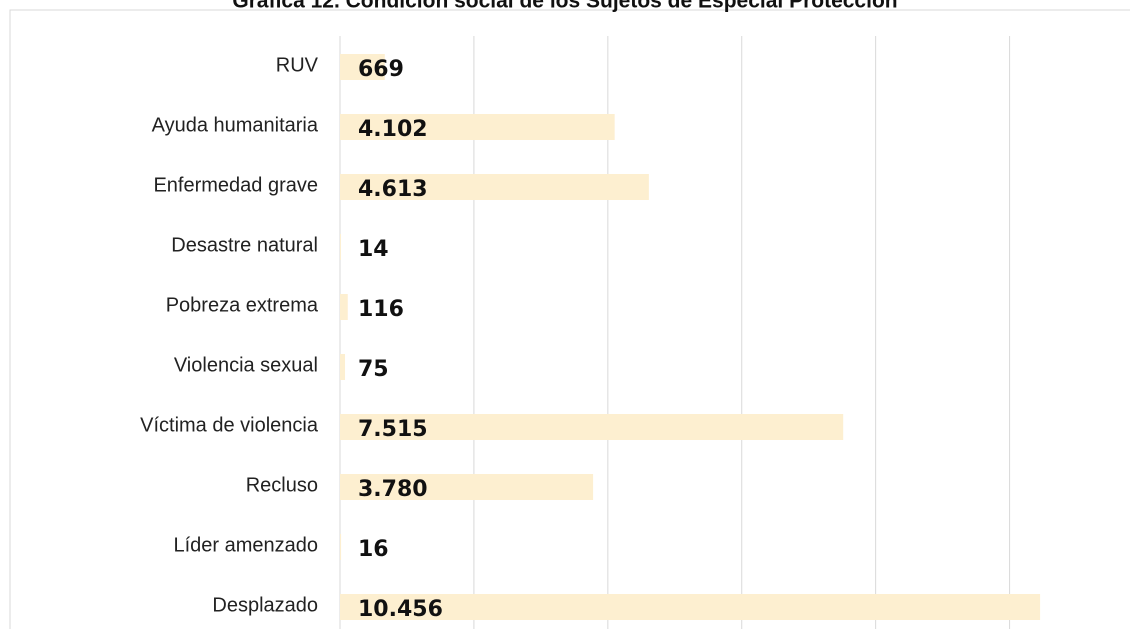 This screenshot has height=629, width=1130. I want to click on data-label: 3.780, so click(393, 489).